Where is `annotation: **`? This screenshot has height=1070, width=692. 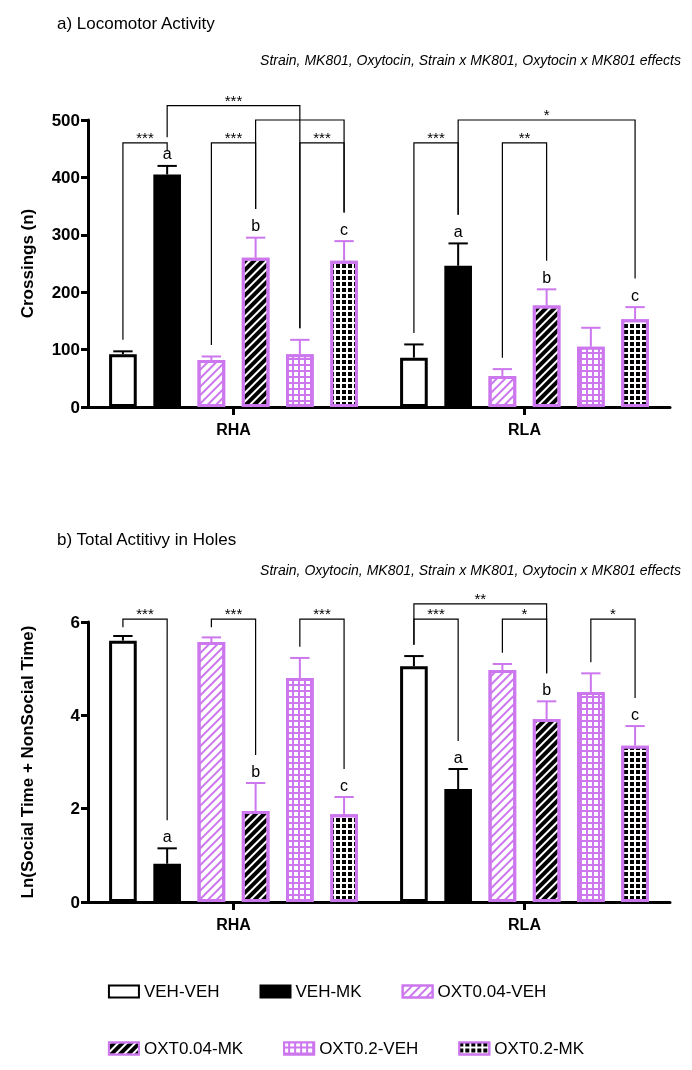 annotation: ** is located at coordinates (524, 137).